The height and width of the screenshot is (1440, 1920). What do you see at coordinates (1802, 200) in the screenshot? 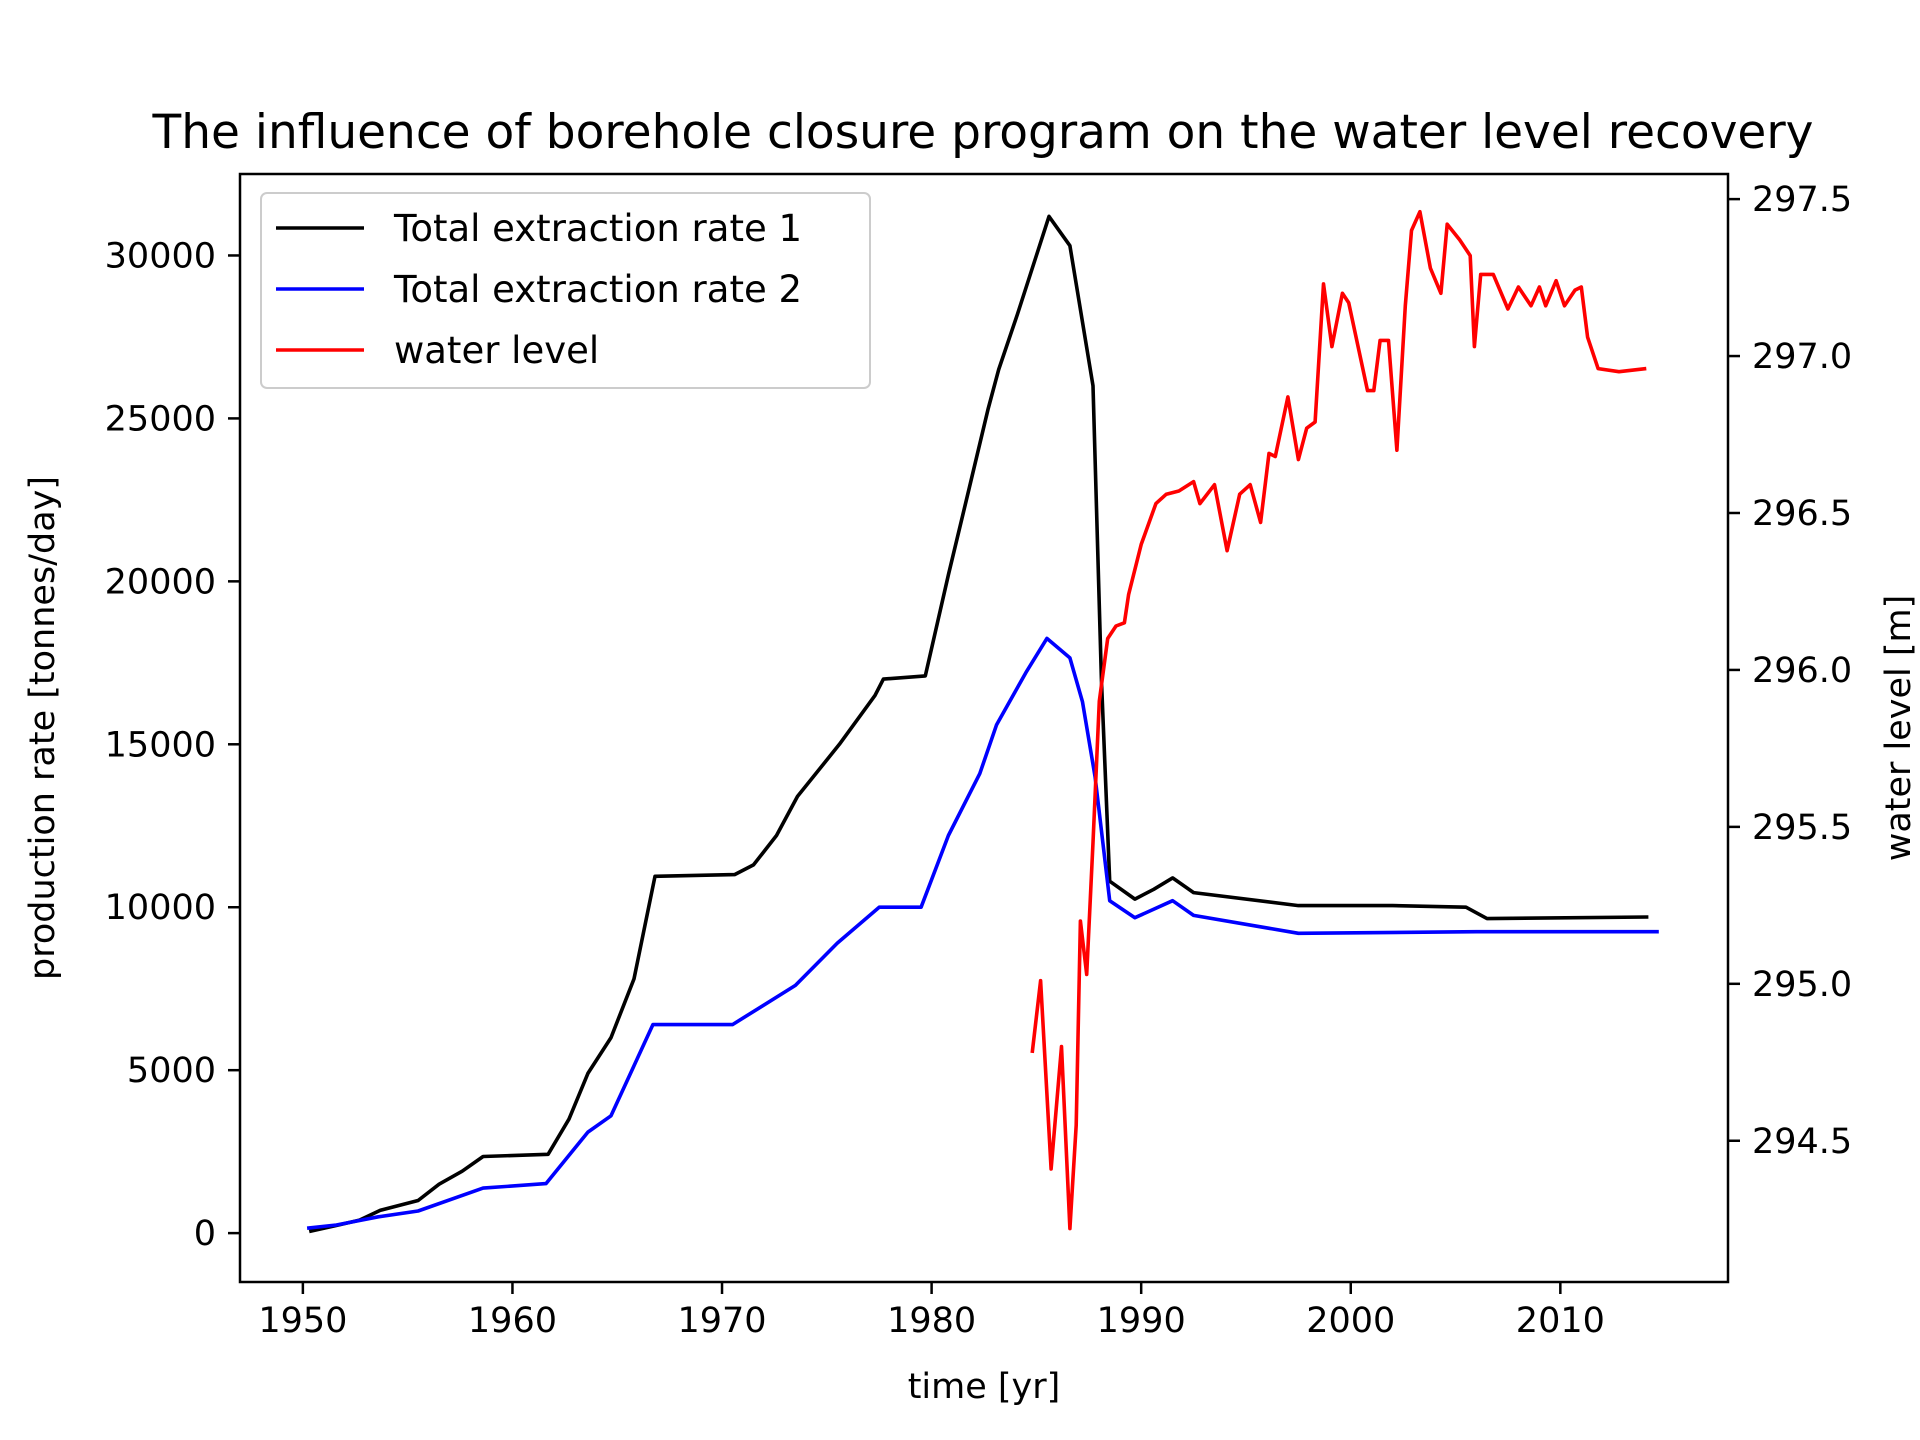
I see `y-right-tick-label: 297.5` at bounding box center [1802, 200].